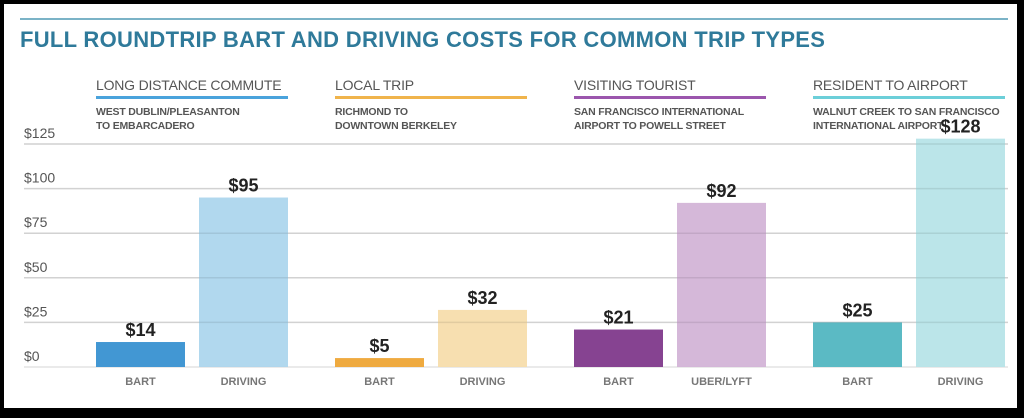 The height and width of the screenshot is (418, 1024). Describe the element at coordinates (960, 127) in the screenshot. I see `bar-value-label: $128` at that location.